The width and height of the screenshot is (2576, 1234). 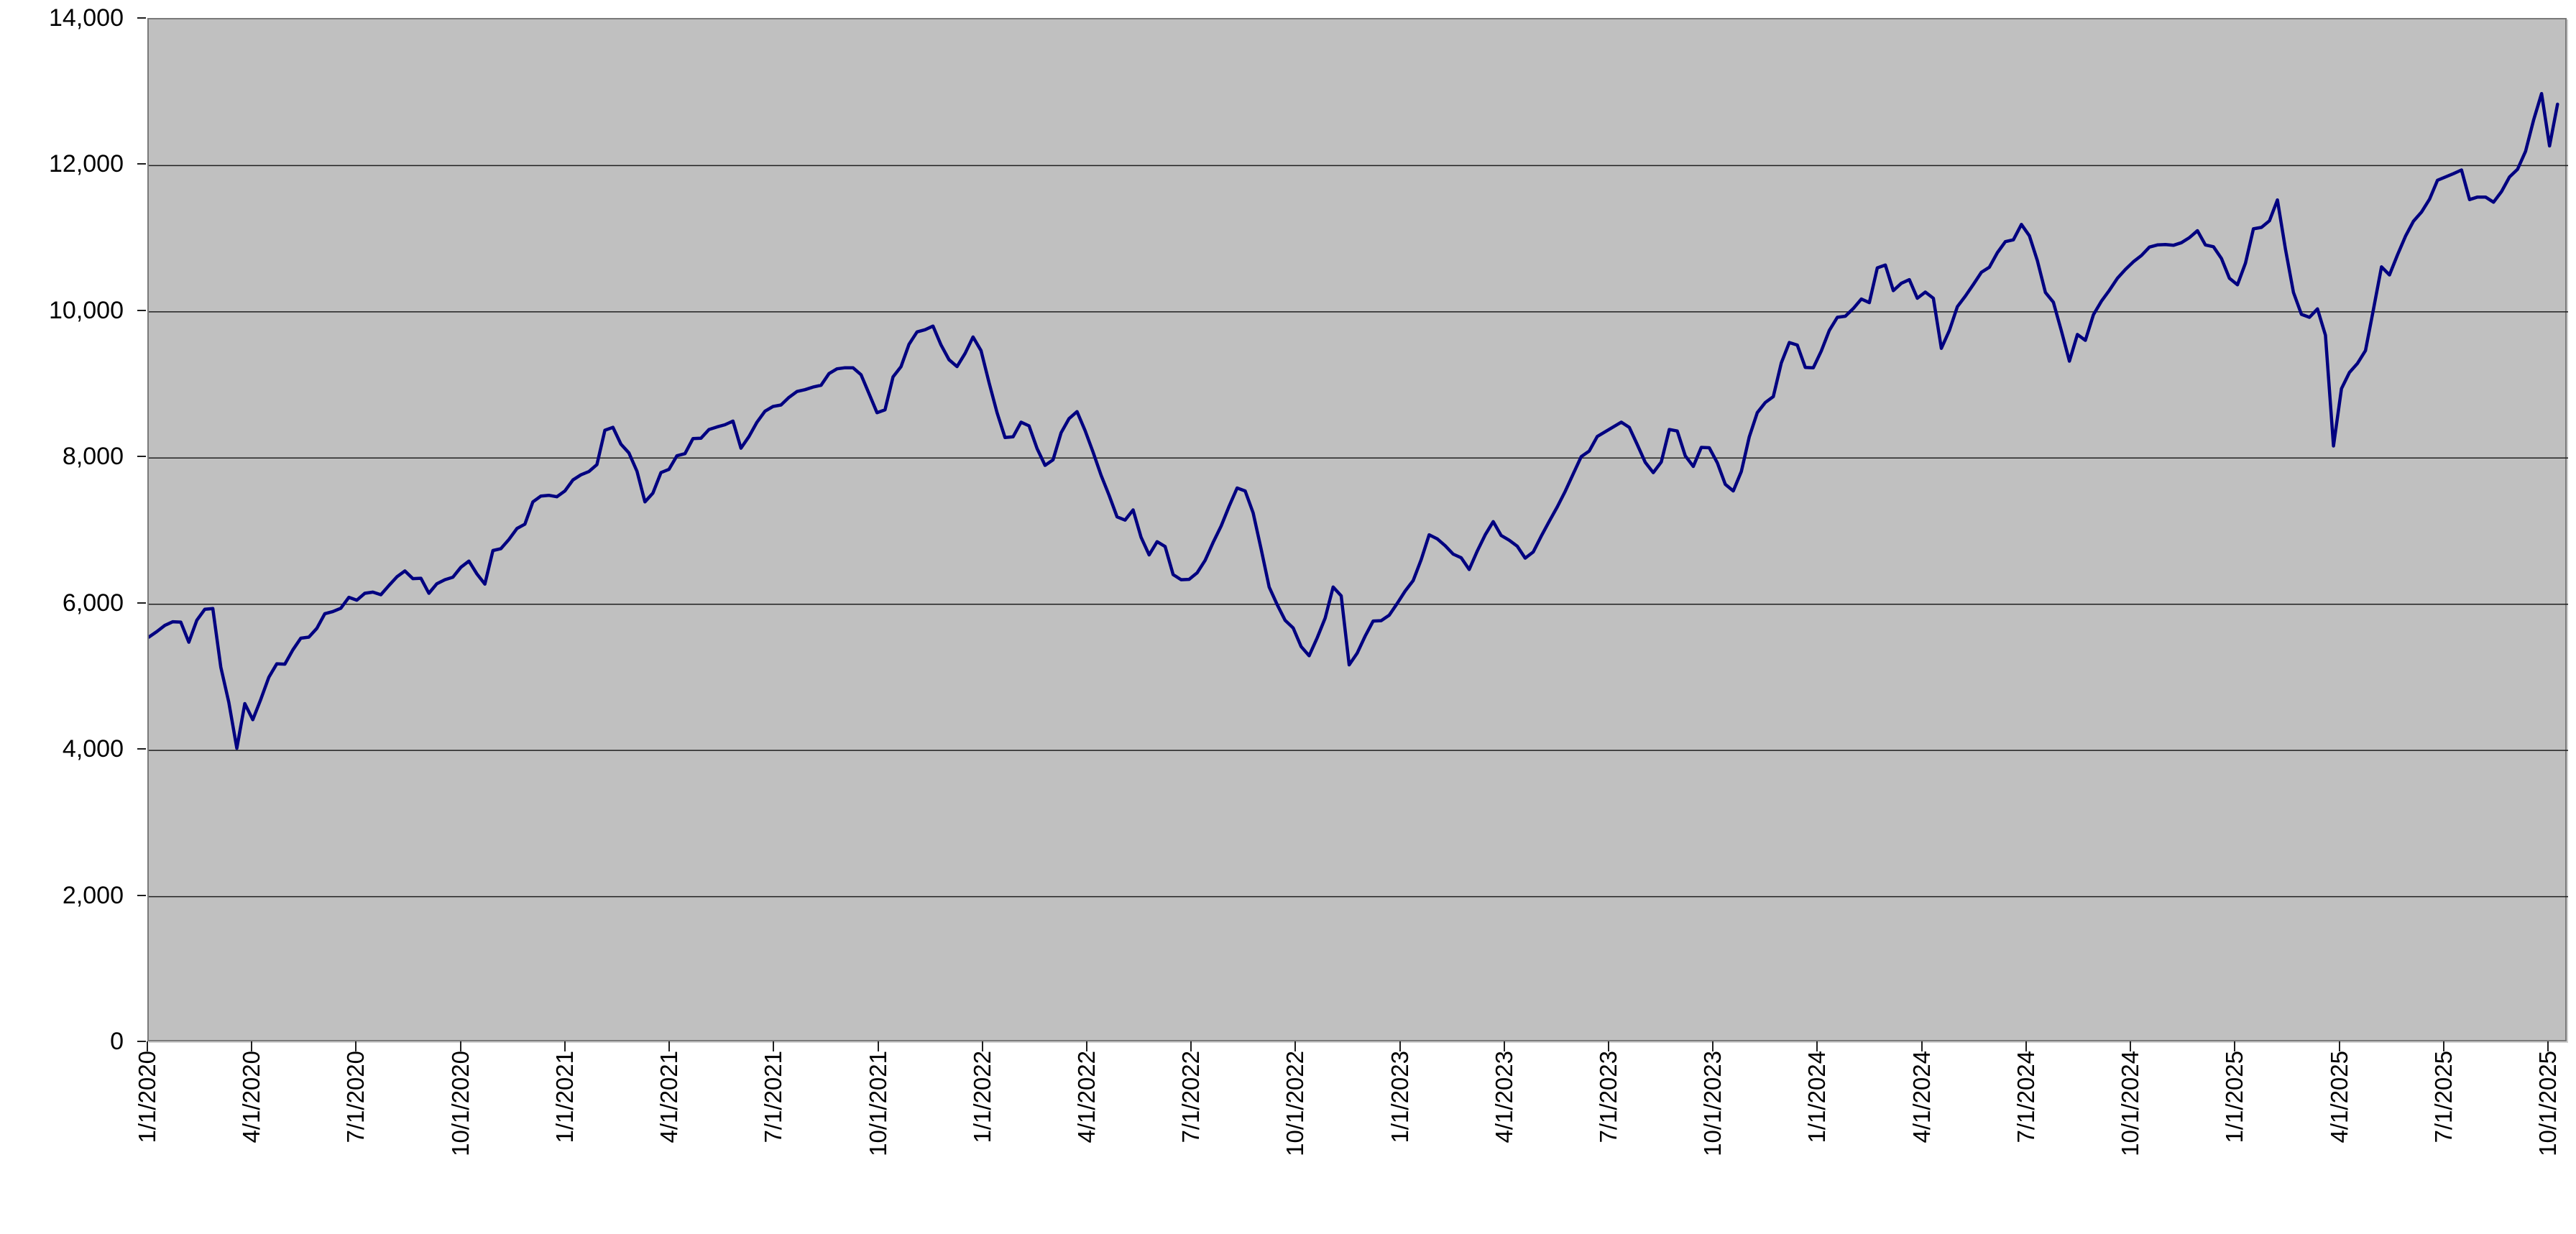 What do you see at coordinates (355, 1097) in the screenshot?
I see `x-axis-label: 7/1/2020` at bounding box center [355, 1097].